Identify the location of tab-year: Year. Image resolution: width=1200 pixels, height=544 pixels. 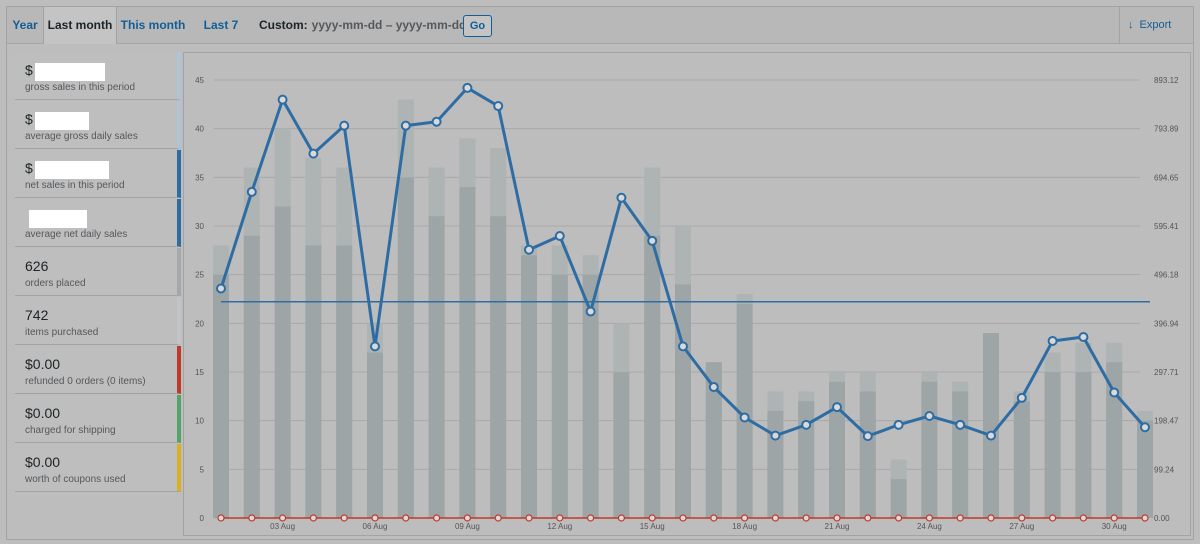
(25, 25).